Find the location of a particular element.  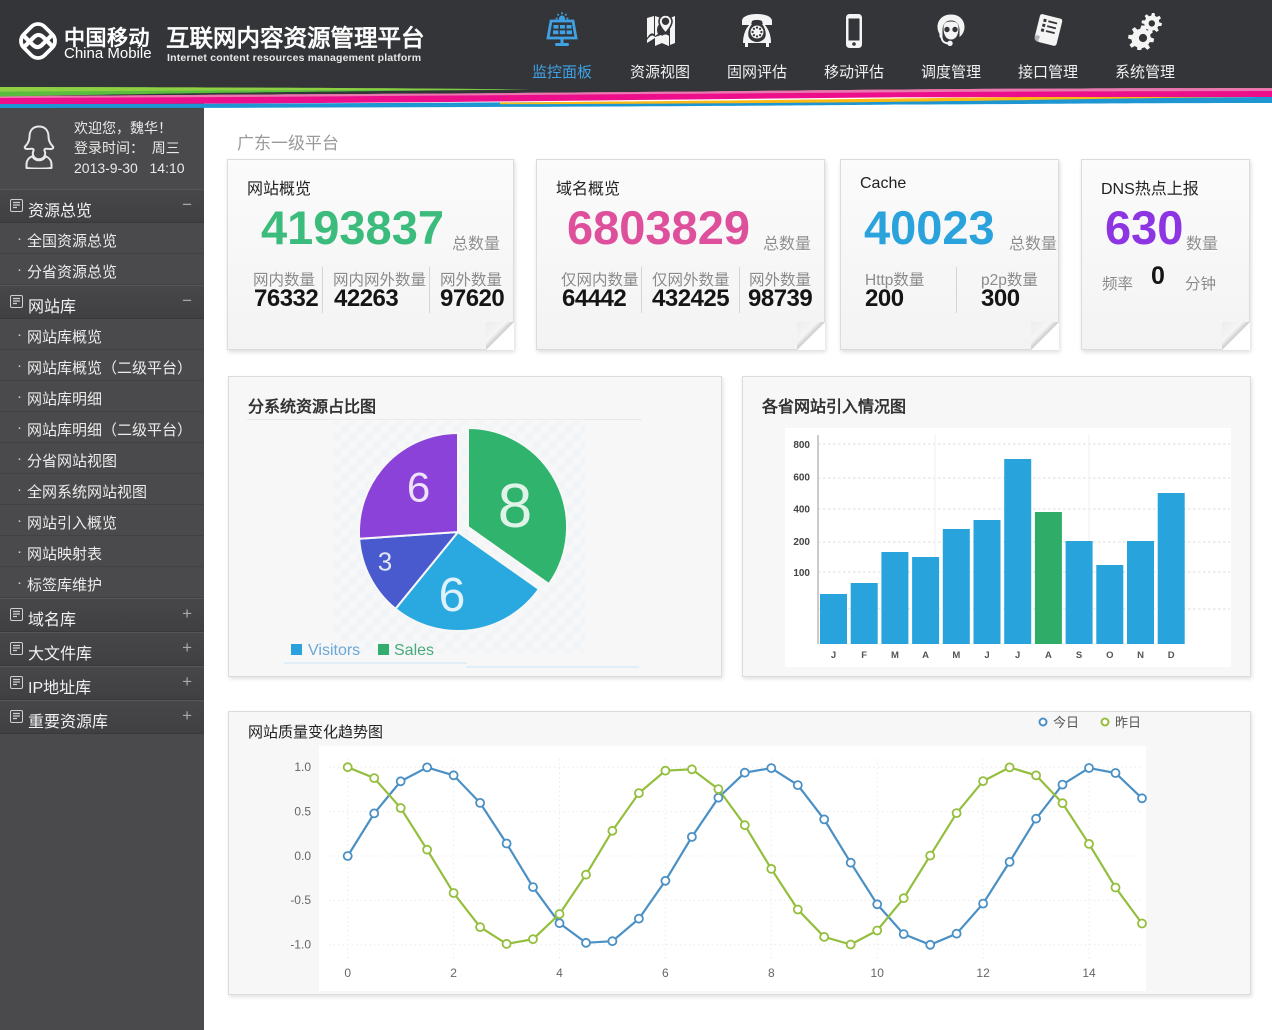

svg-text: 600 is located at coordinates (801, 478).